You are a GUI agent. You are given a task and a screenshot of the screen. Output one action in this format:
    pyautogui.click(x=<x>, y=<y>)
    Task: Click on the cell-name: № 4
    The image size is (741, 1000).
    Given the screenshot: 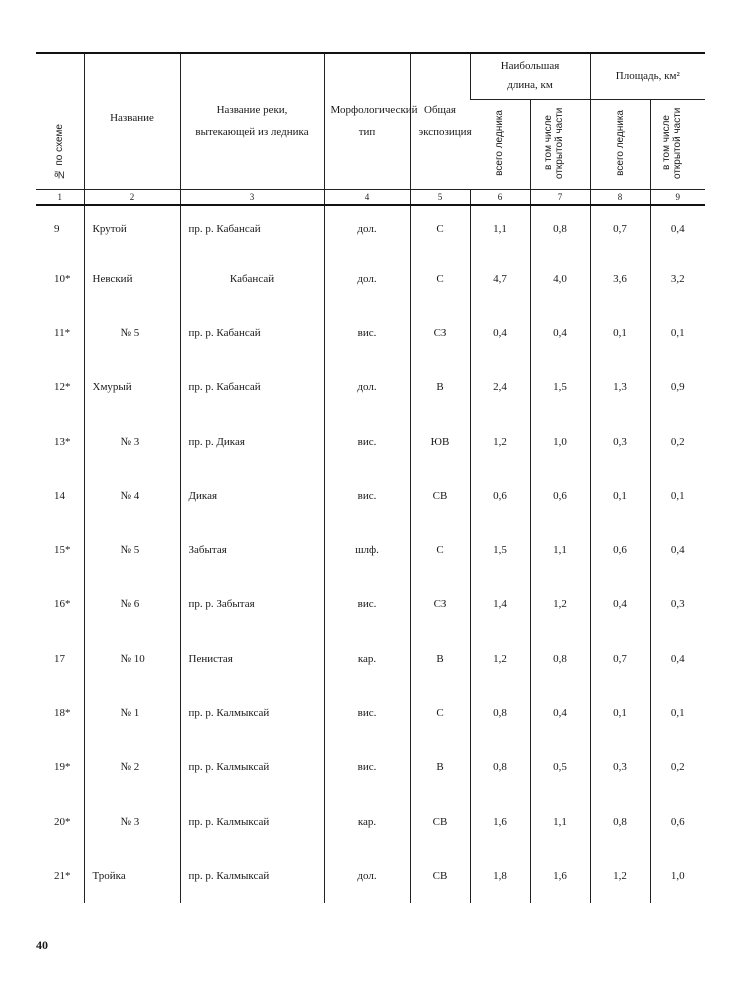 What is the action you would take?
    pyautogui.click(x=131, y=495)
    